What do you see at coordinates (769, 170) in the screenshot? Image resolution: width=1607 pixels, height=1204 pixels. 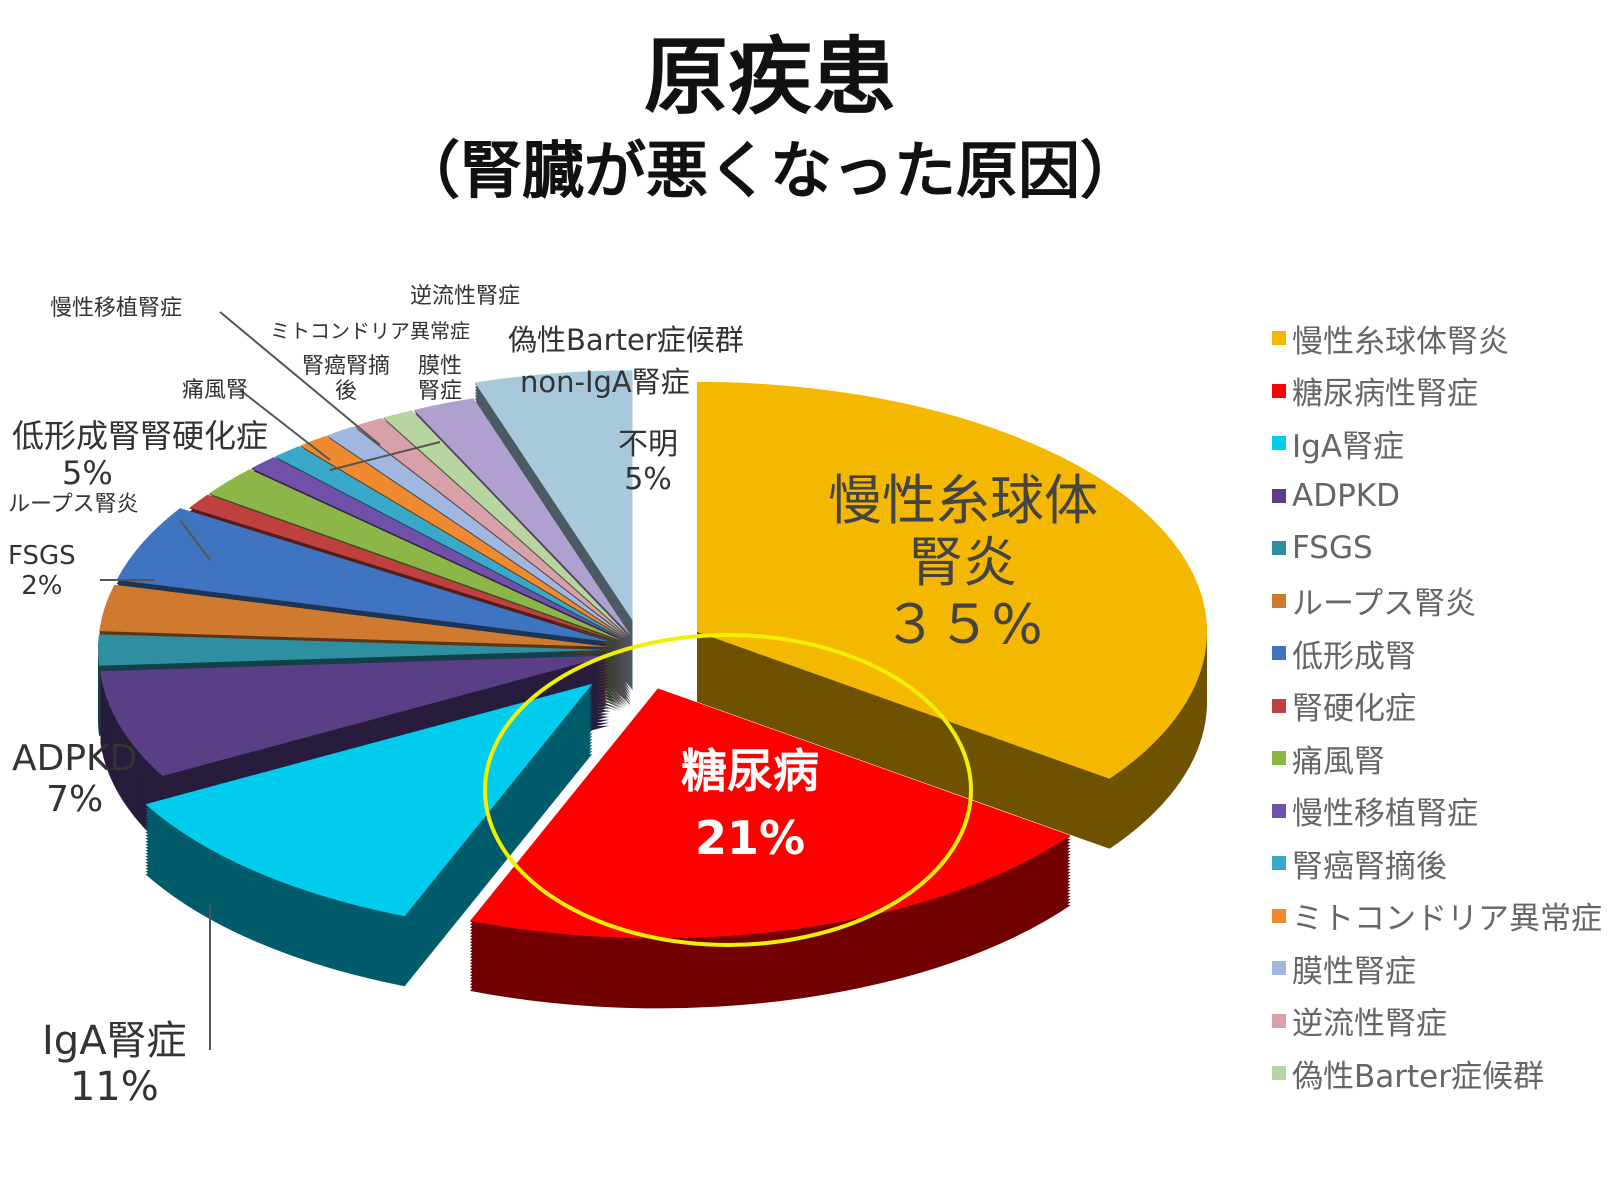 I see `chart-subtitle: （腎臓が悪くなった原因）` at bounding box center [769, 170].